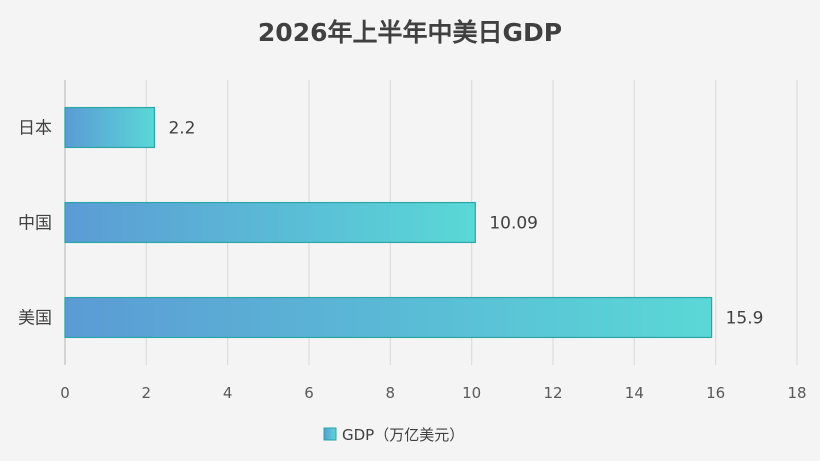  I want to click on x-tick-labels: 0 2 4 6 8 10 12 14 16 18, so click(433, 393).